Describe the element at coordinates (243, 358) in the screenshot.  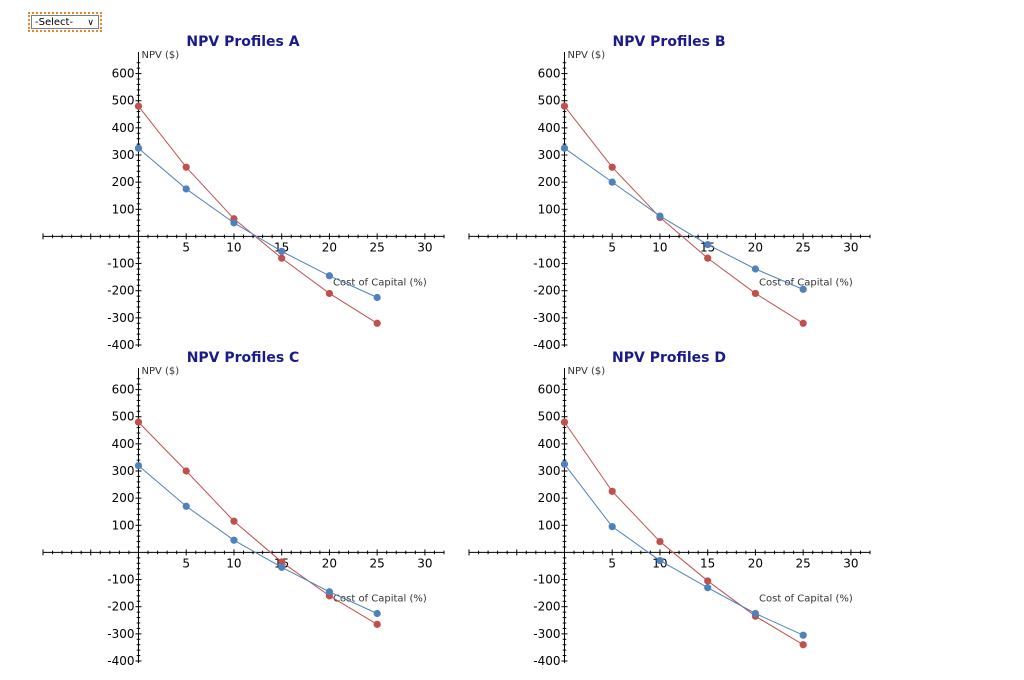
I see `chart-title: NPV Profiles C` at that location.